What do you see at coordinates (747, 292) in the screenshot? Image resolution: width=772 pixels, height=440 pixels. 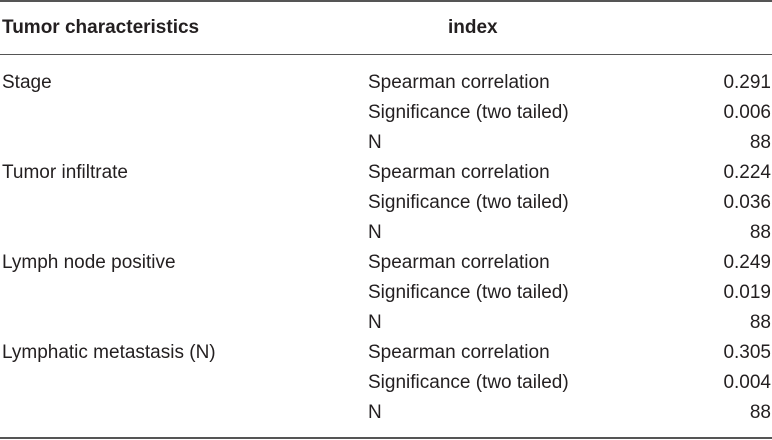 I see `value-cell: 0.019` at bounding box center [747, 292].